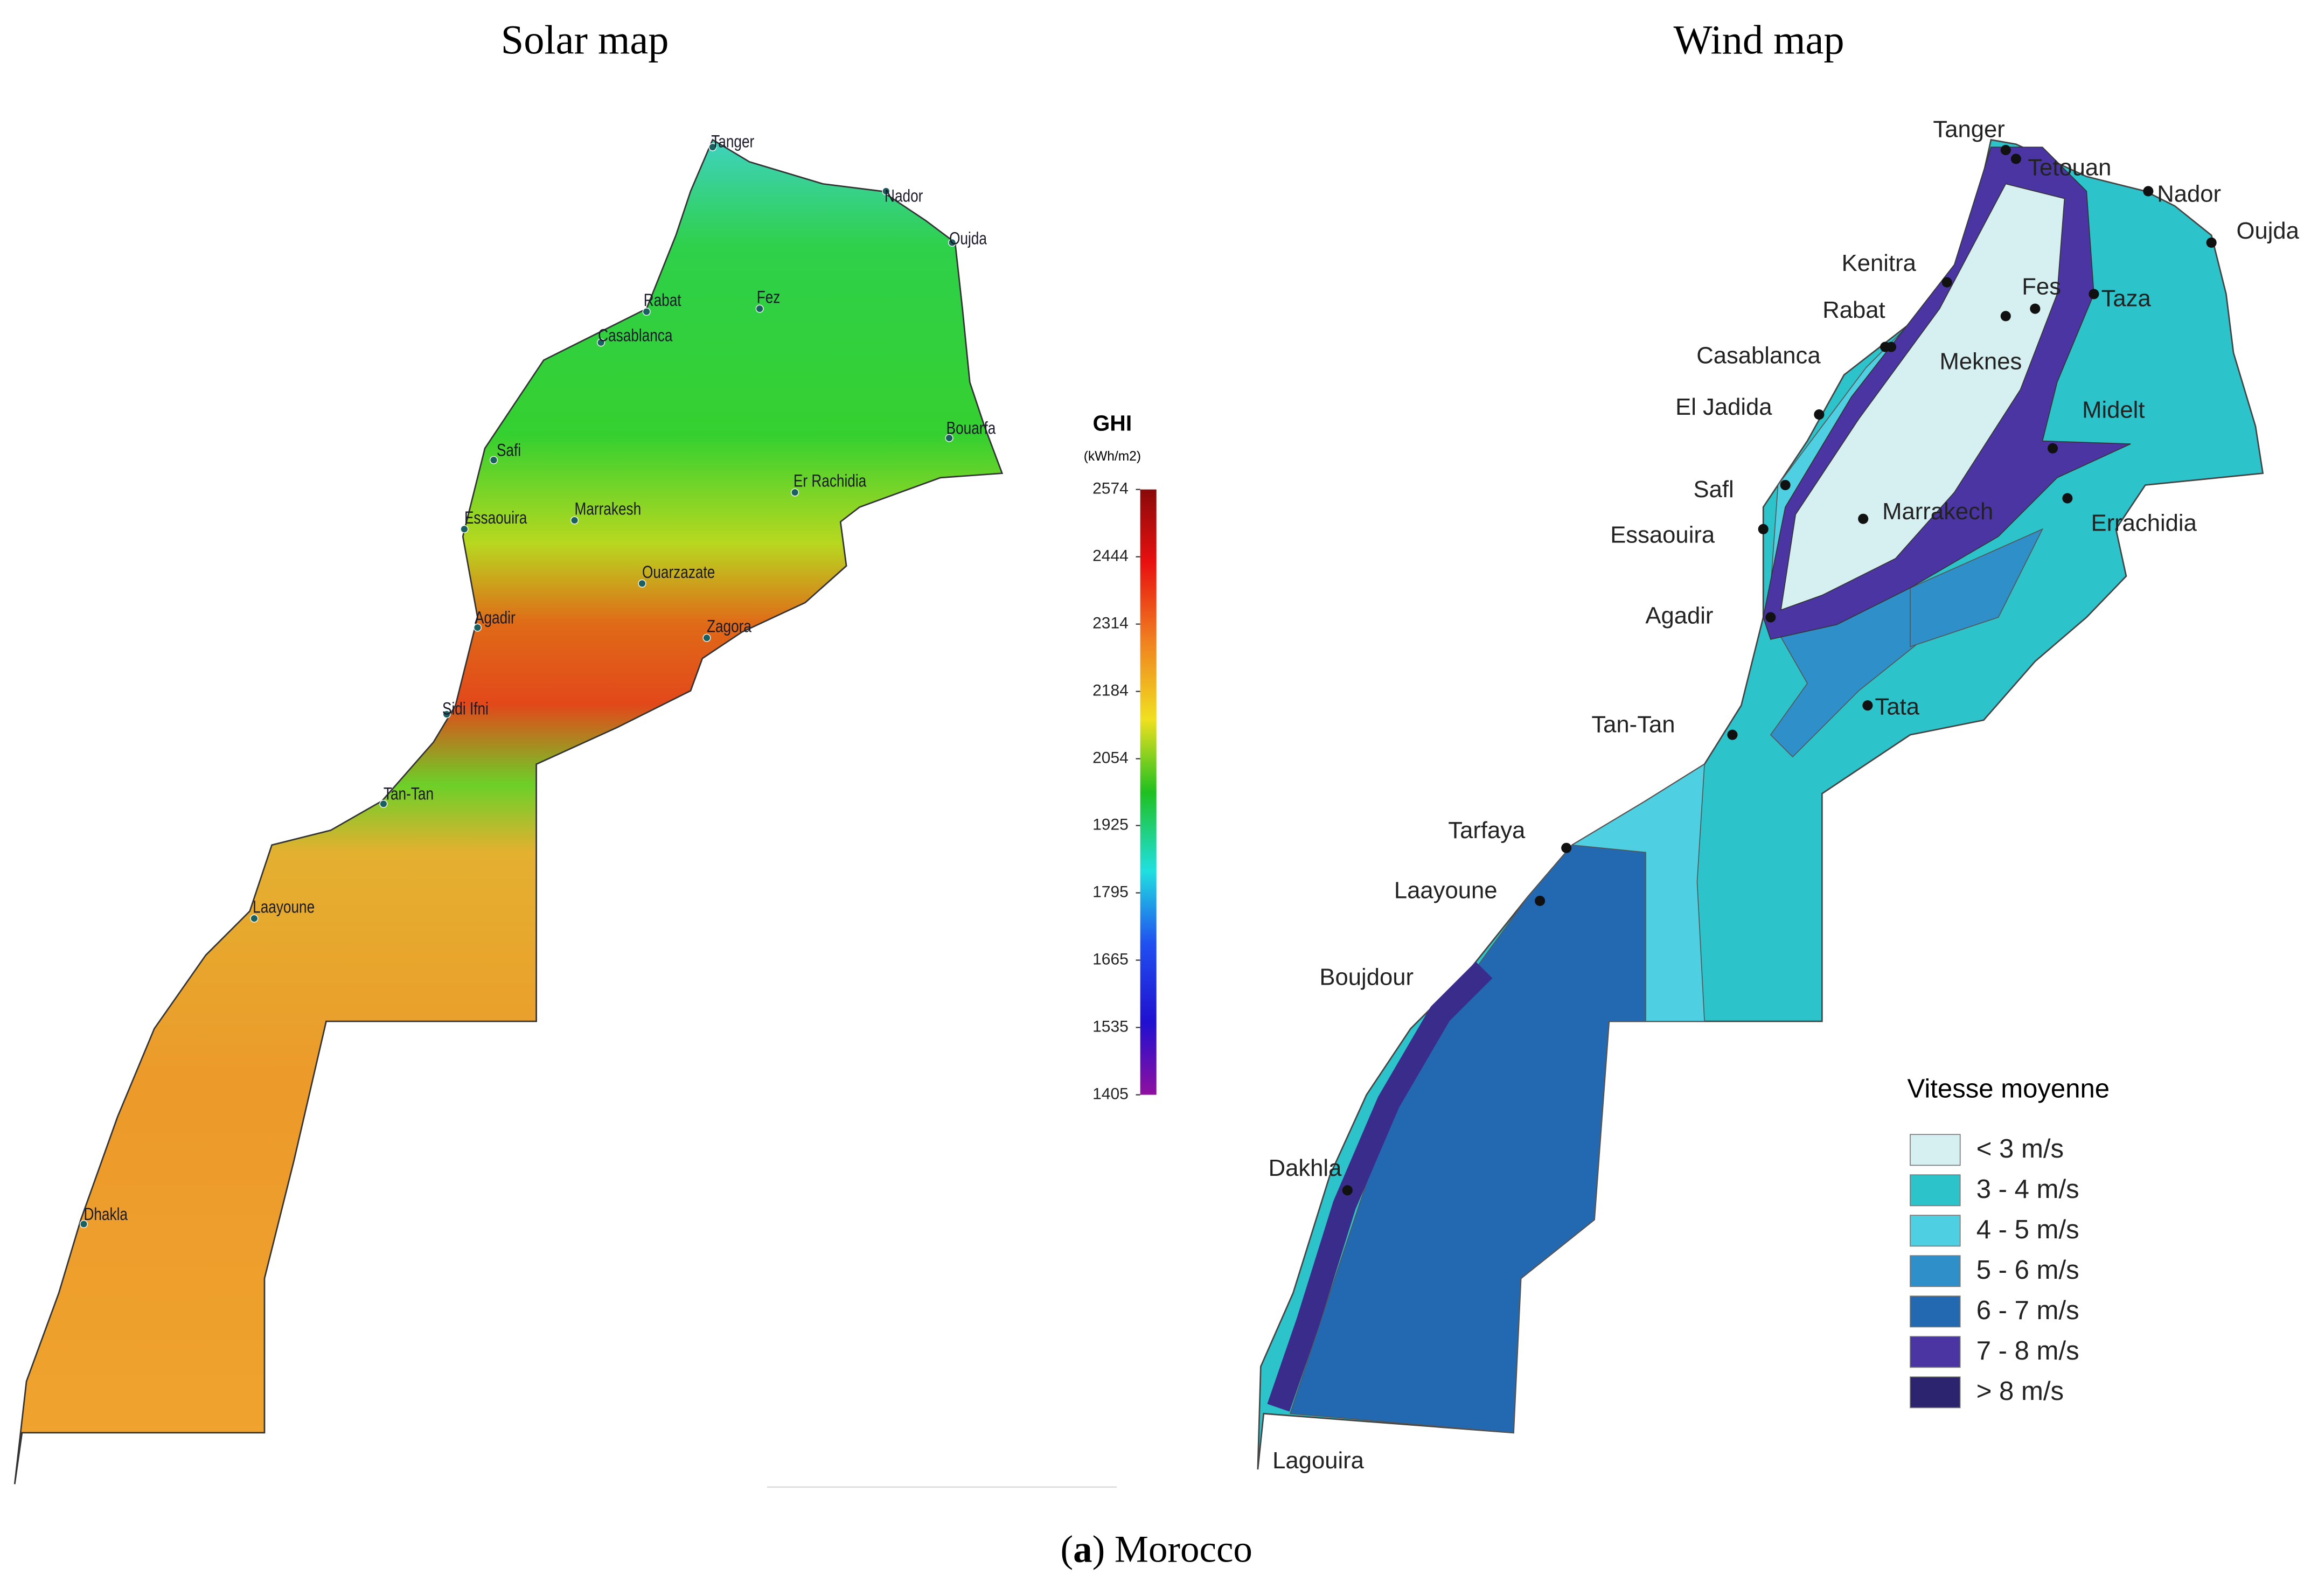  I want to click on city-label: Bouarfa, so click(971, 428).